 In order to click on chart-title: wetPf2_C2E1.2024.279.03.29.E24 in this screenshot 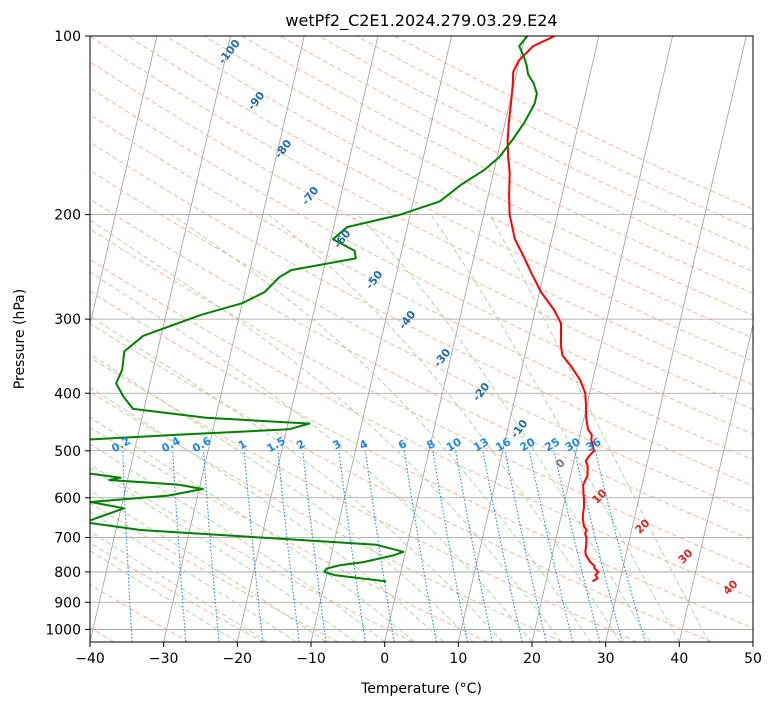, I will do `click(421, 21)`.